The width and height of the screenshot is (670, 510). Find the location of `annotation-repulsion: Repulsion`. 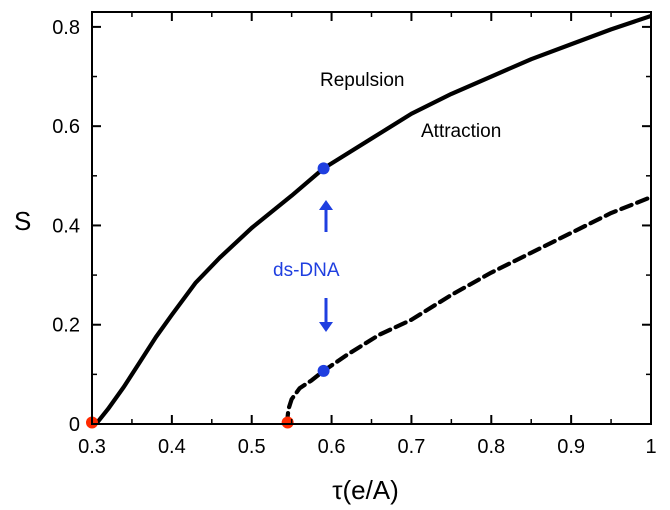

annotation-repulsion: Repulsion is located at coordinates (362, 80).